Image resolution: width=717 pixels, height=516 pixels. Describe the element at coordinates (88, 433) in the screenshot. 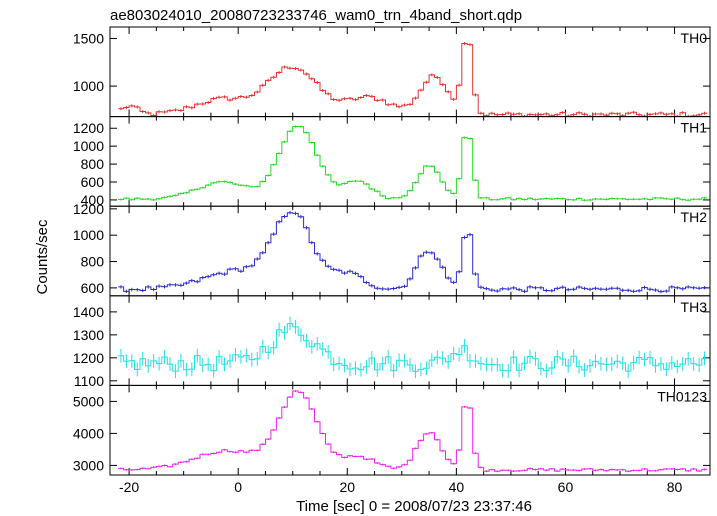

I see `y-tick-label: 4000` at that location.